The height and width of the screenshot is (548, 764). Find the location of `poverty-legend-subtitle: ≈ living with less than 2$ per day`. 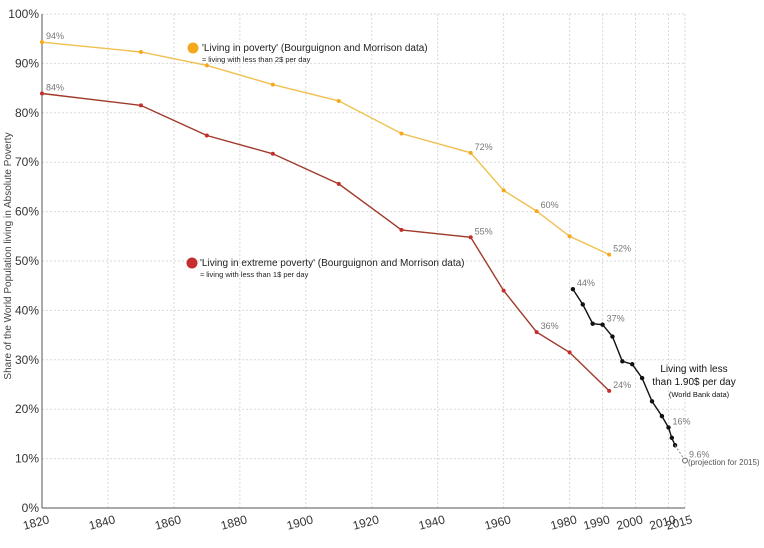

poverty-legend-subtitle: ≈ living with less than 2$ per day is located at coordinates (256, 59).